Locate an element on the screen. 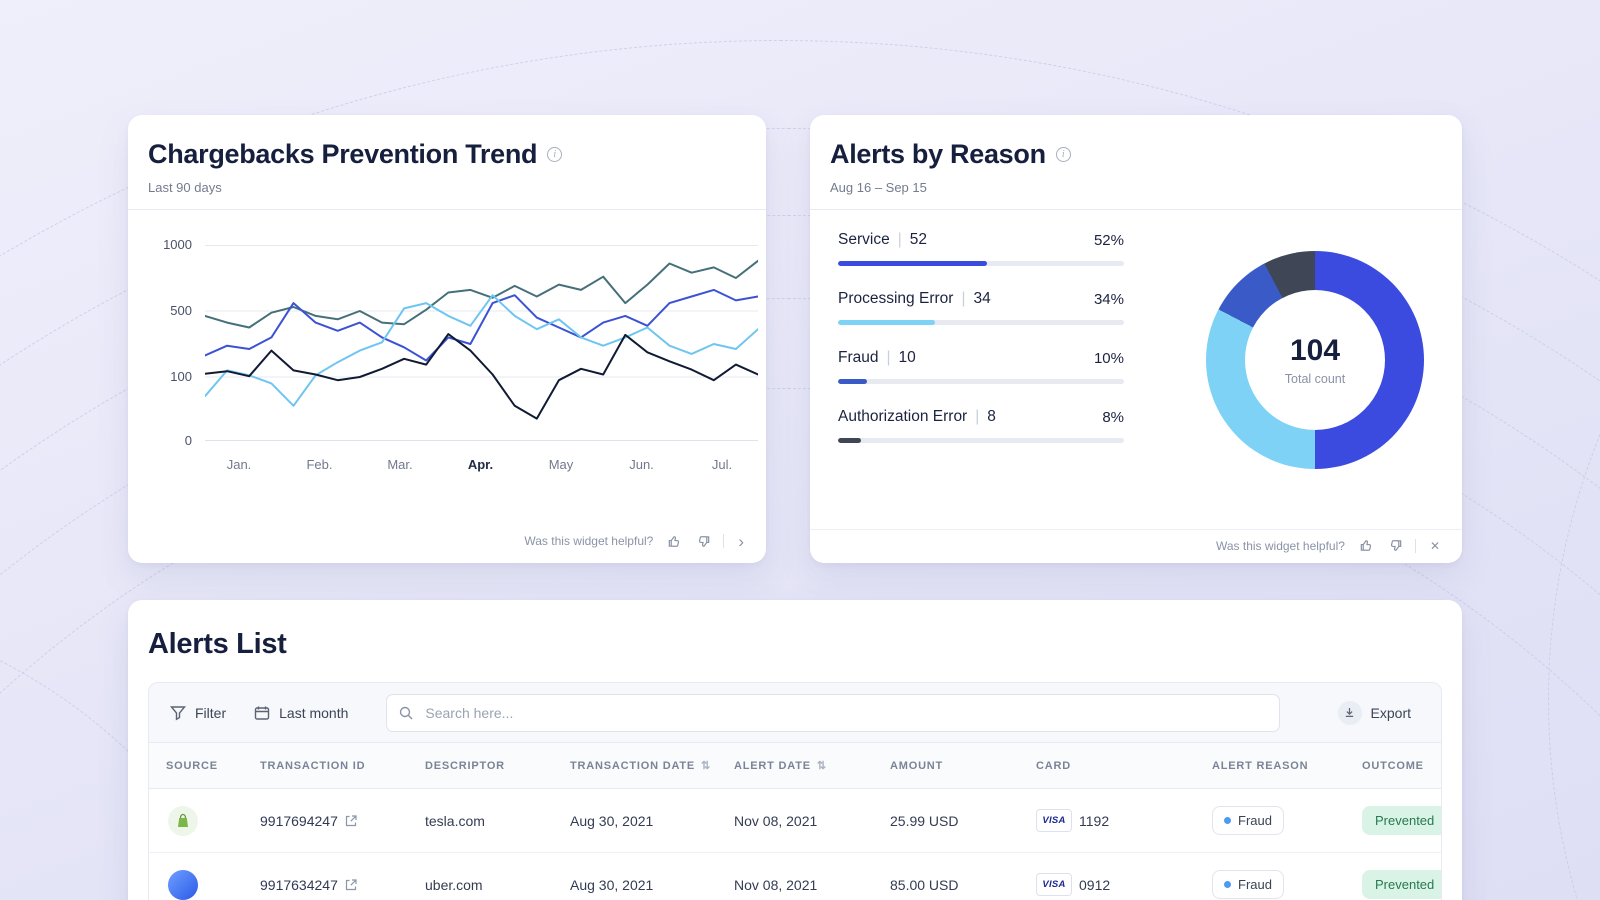 This screenshot has width=1600, height=900. x-axis-label: Apr. is located at coordinates (480, 464).